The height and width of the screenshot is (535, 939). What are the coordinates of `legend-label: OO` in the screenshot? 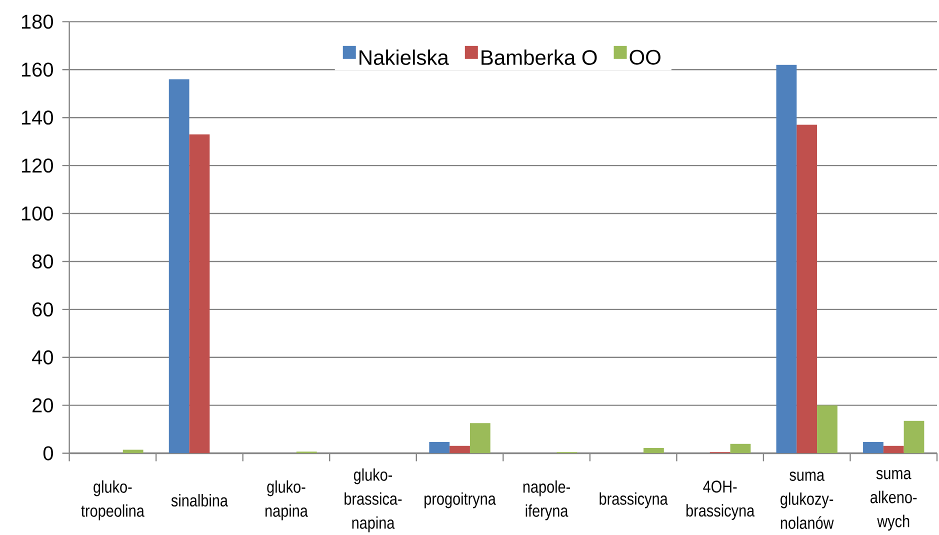 It's located at (645, 57).